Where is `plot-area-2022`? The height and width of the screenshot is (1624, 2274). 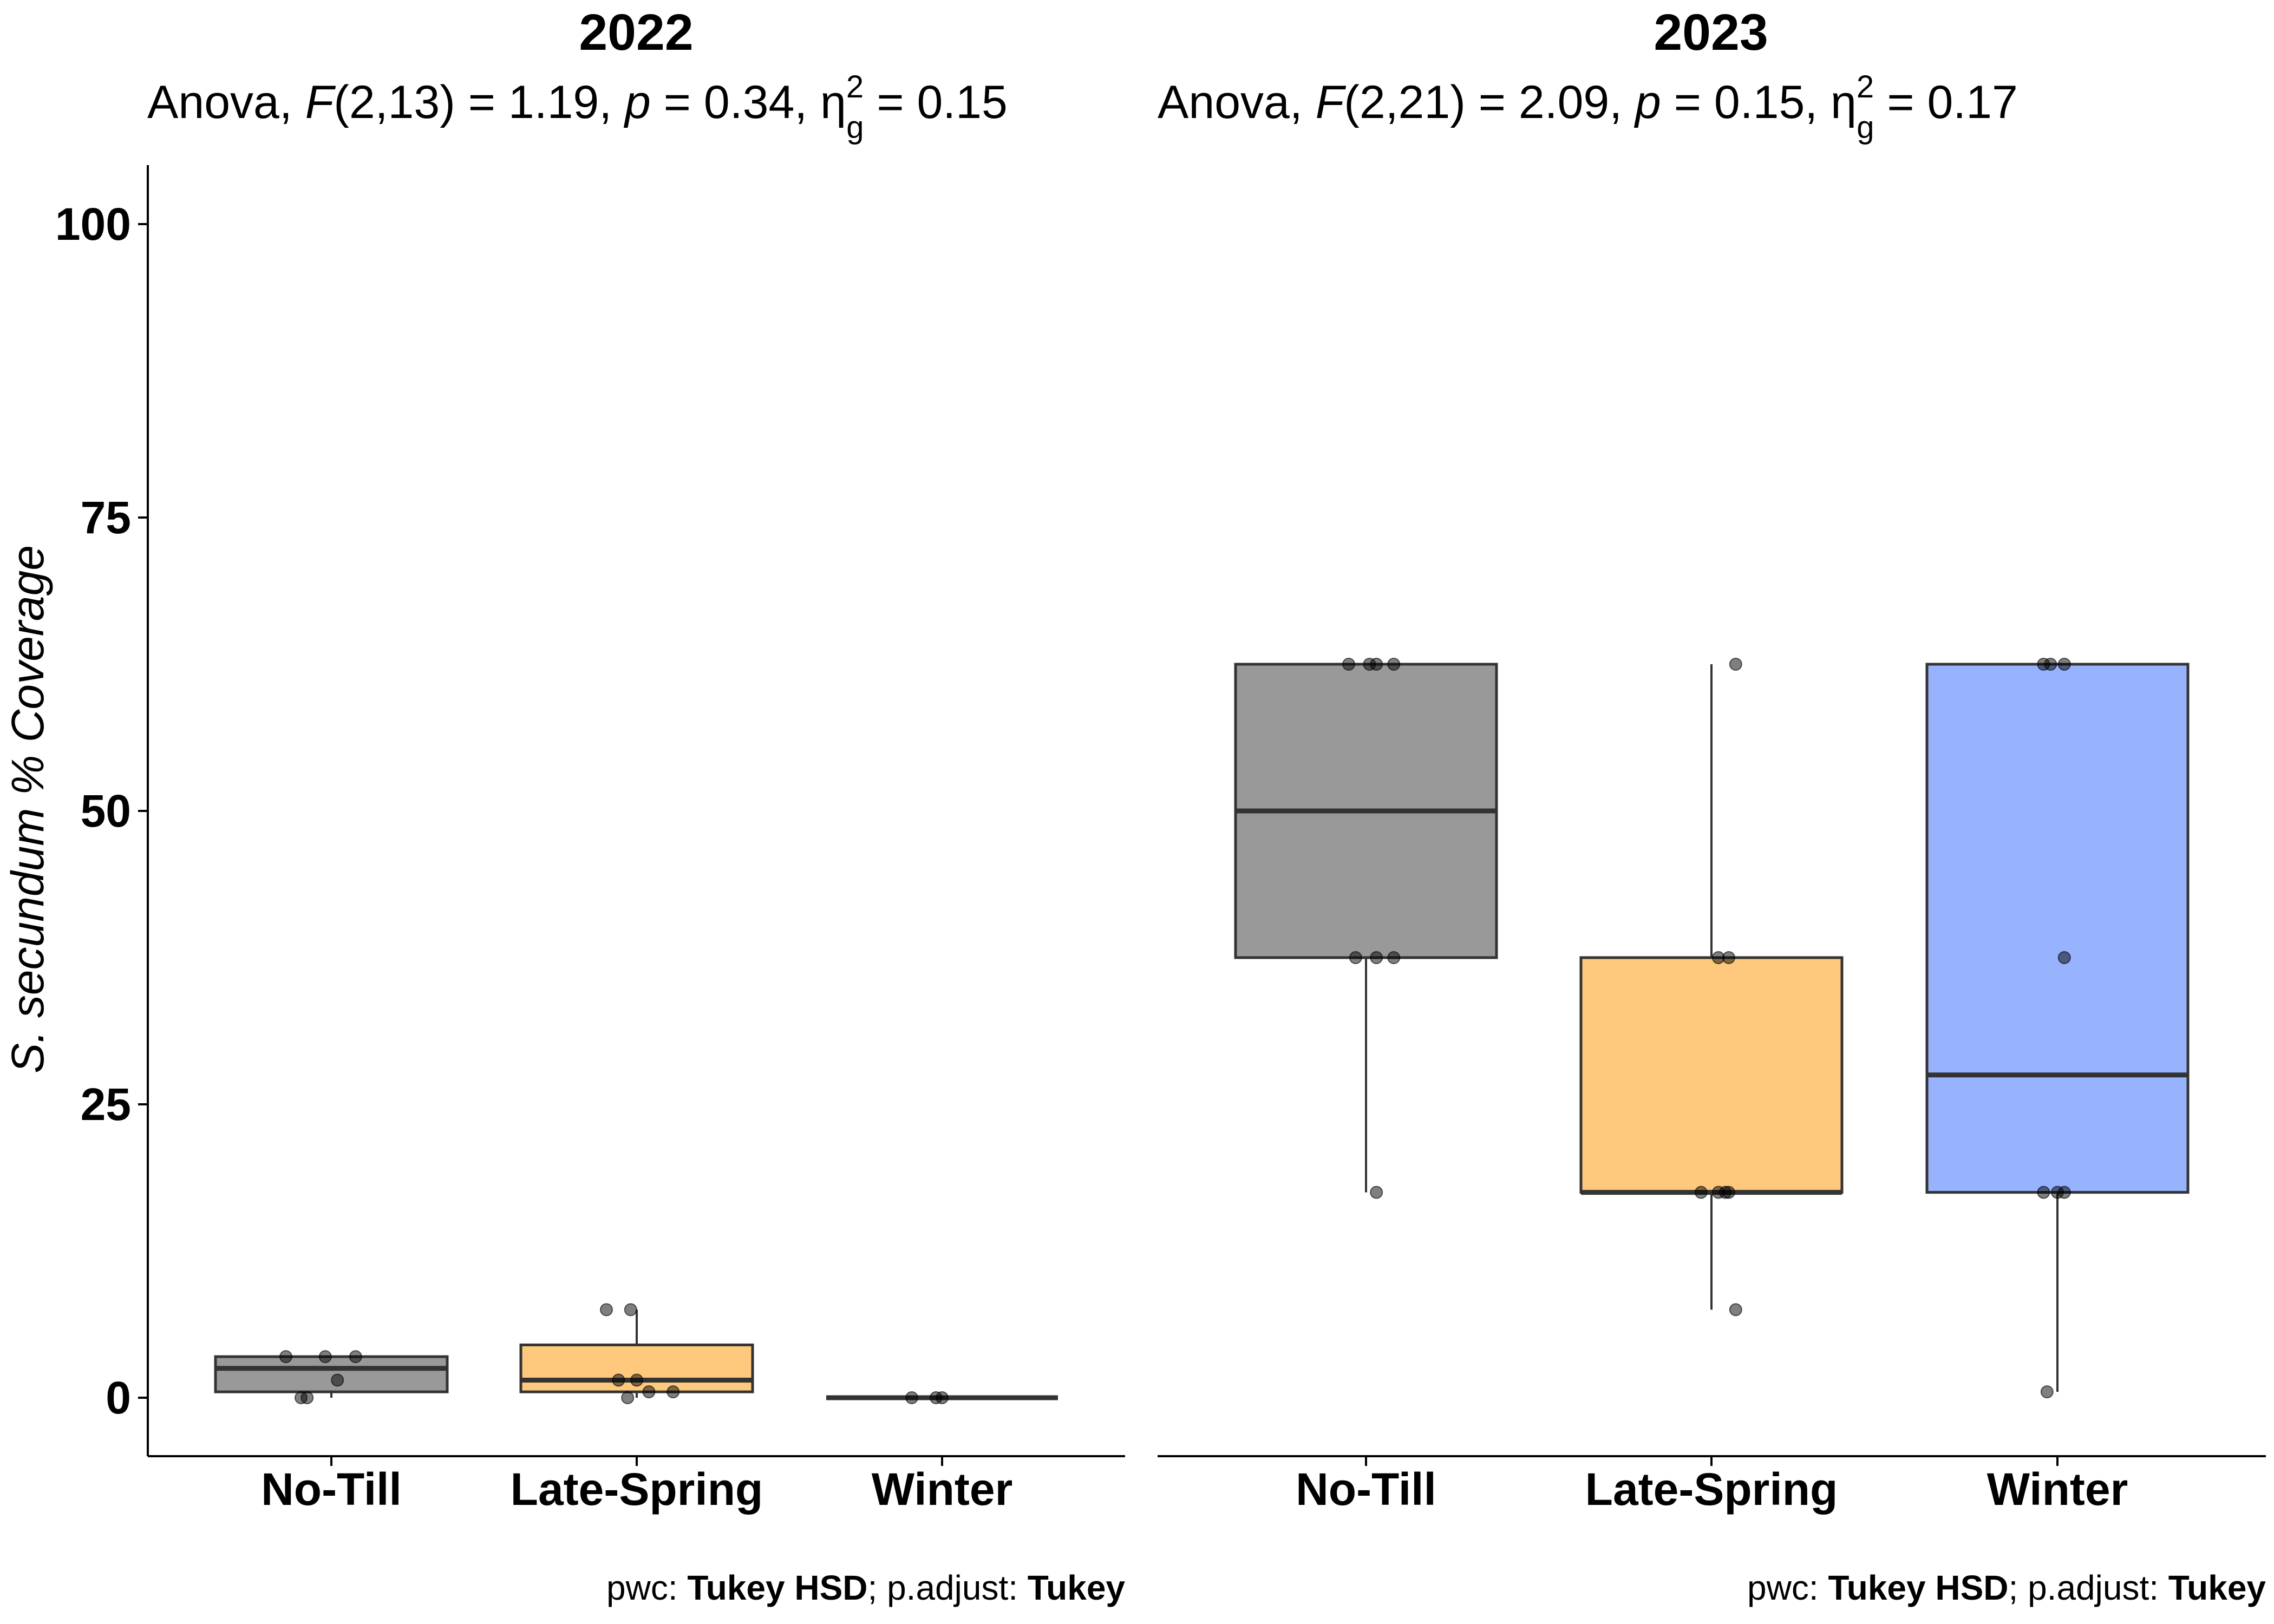 plot-area-2022 is located at coordinates (636, 1353).